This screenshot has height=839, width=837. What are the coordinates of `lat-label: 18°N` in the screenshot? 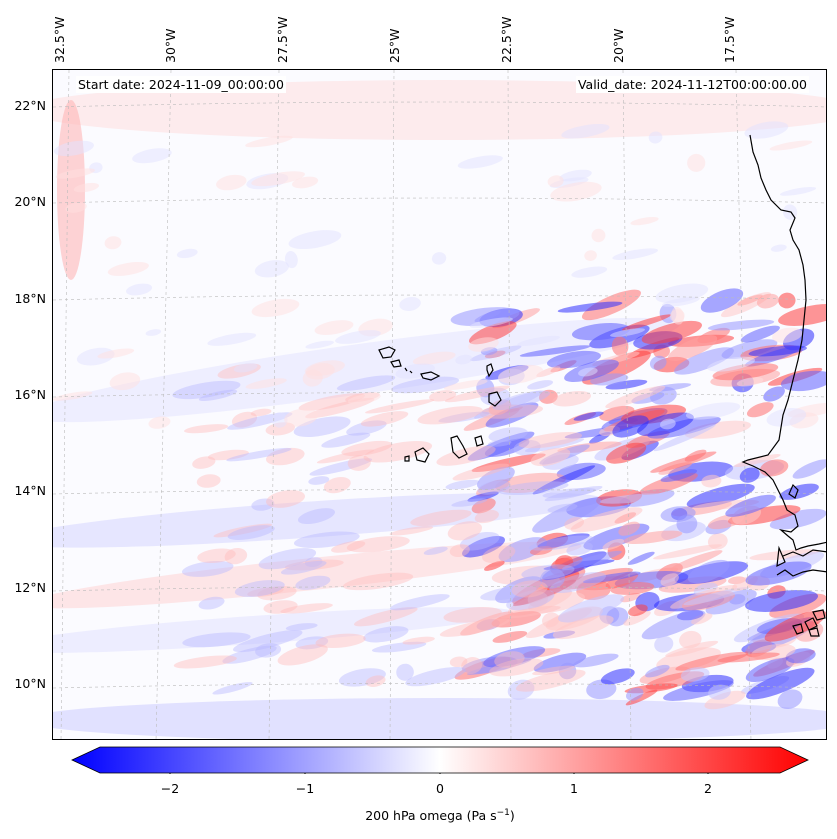 It's located at (30, 298).